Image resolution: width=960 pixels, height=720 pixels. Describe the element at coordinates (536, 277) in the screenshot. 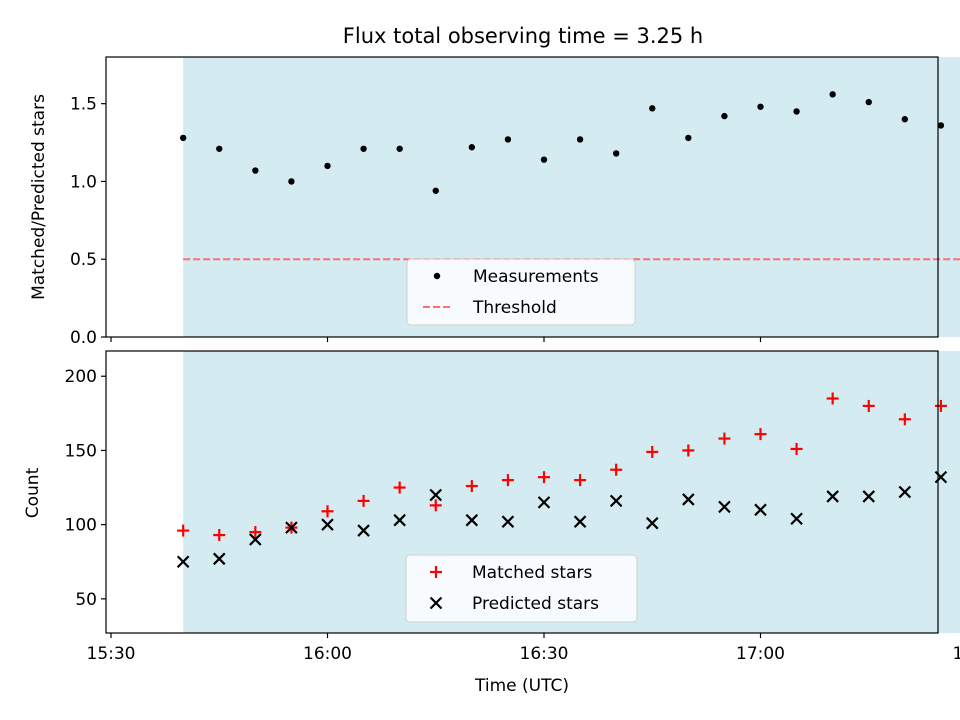

I see `legend-label: Measurements` at that location.